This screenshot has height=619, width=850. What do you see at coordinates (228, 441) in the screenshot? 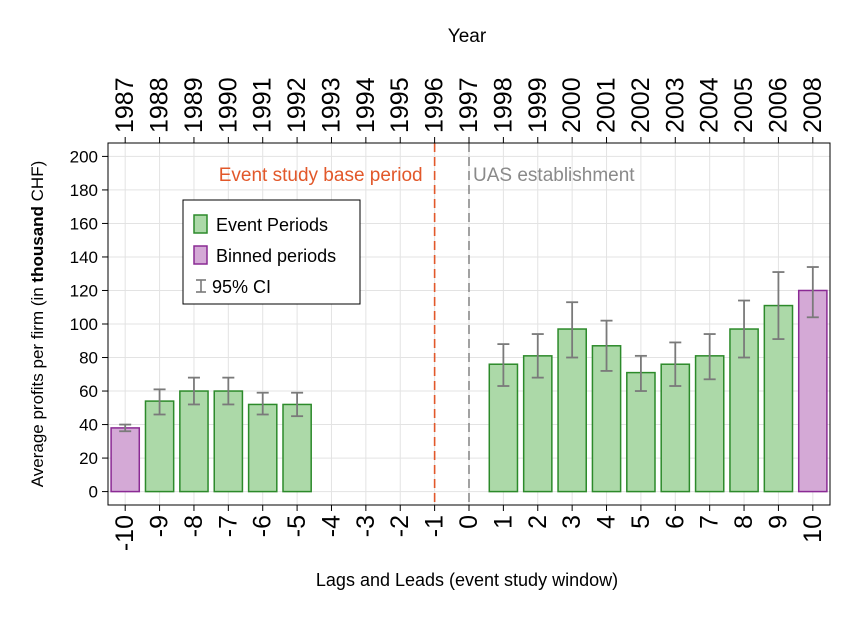
I see `bar--7` at bounding box center [228, 441].